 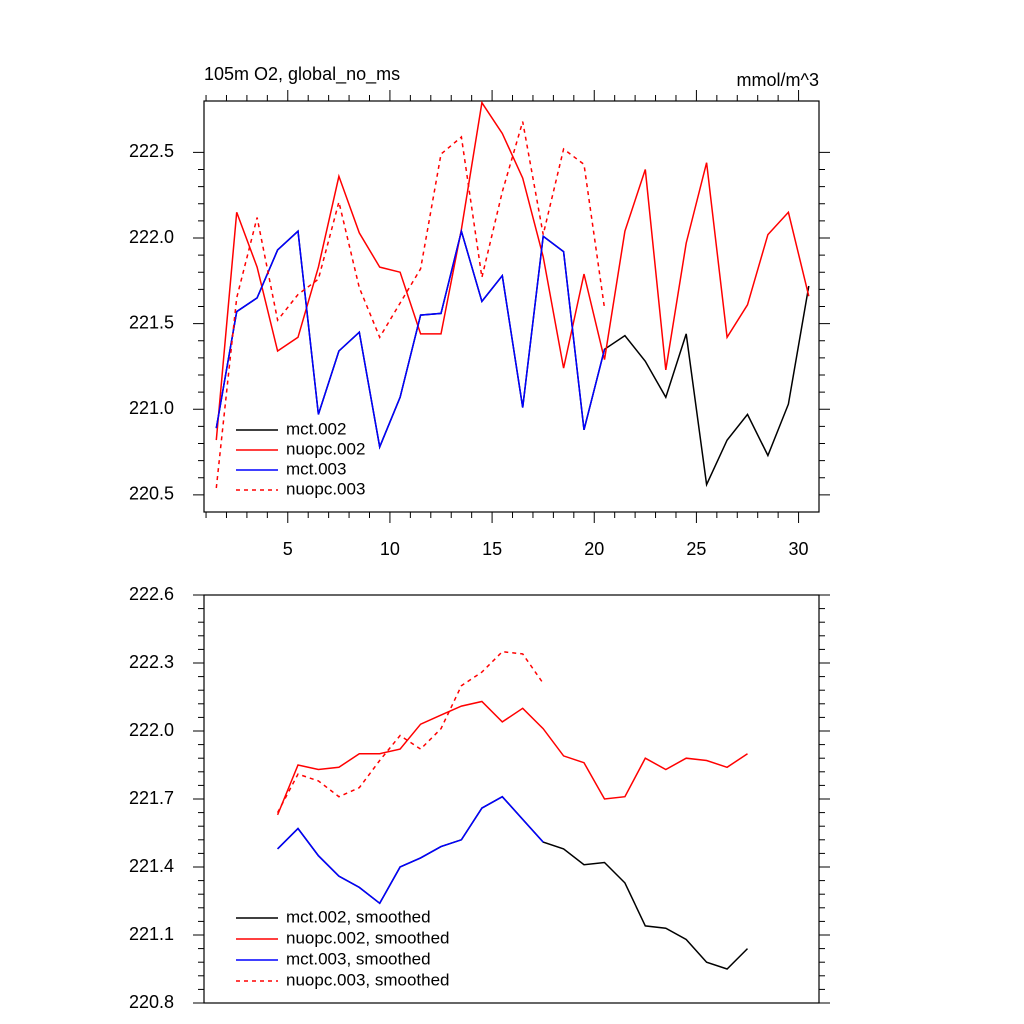 What do you see at coordinates (325, 448) in the screenshot?
I see `legend-label: nuopc.002` at bounding box center [325, 448].